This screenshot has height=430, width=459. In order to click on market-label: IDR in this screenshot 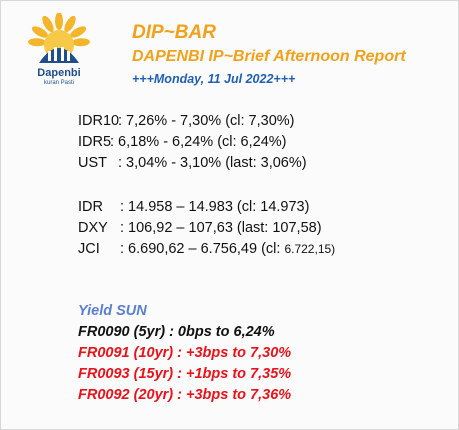, I will do `click(90, 207)`.